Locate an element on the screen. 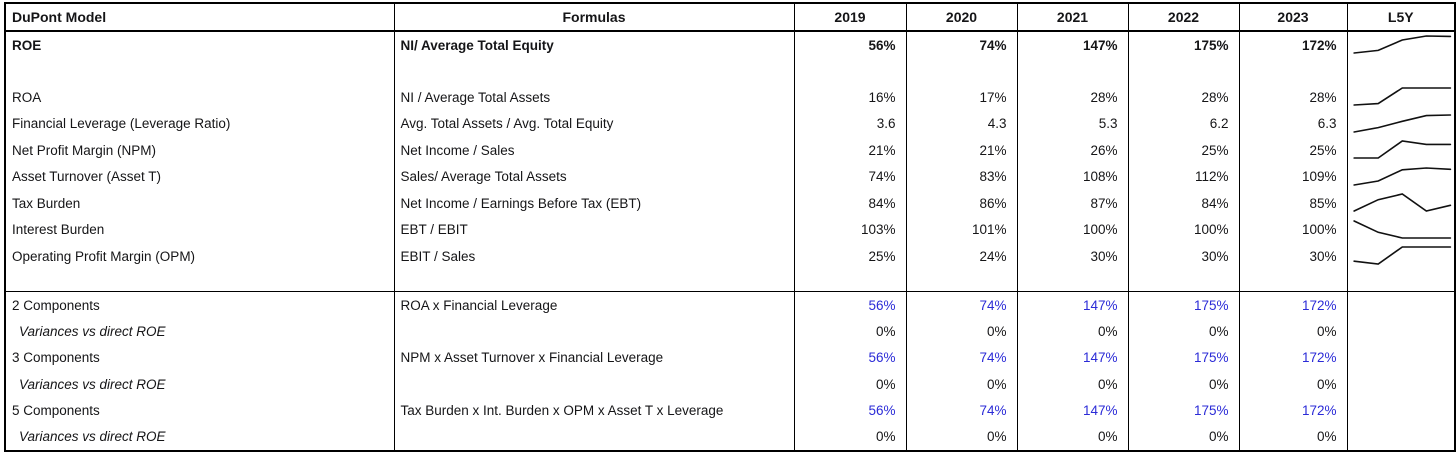  metric-value-2020: 83% is located at coordinates (961, 176).